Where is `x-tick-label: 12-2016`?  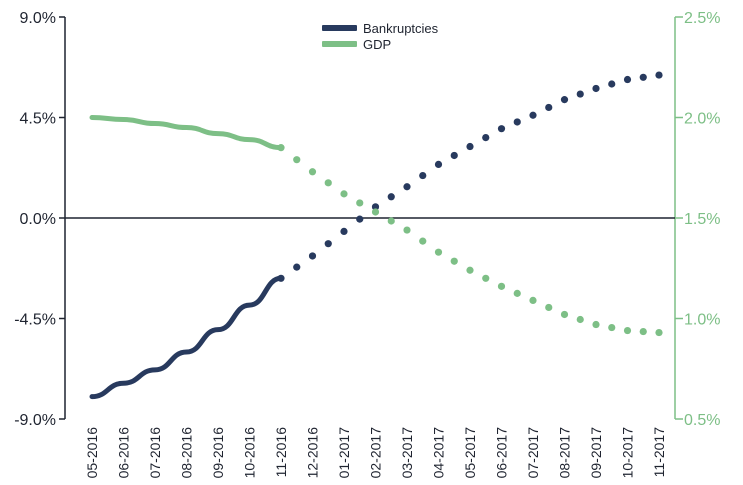 x-tick-label: 12-2016 is located at coordinates (313, 453).